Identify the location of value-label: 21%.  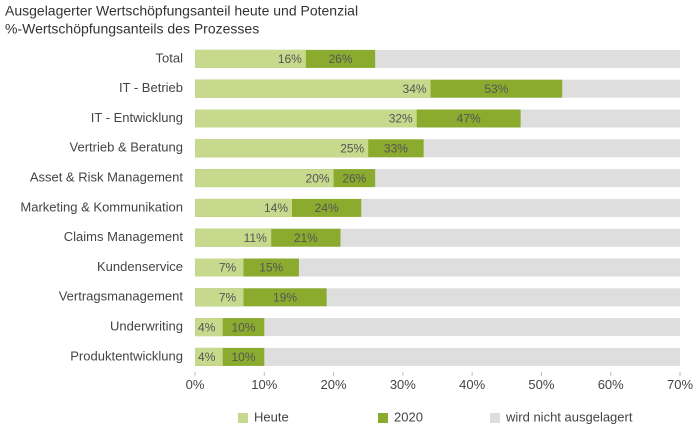
(306, 238).